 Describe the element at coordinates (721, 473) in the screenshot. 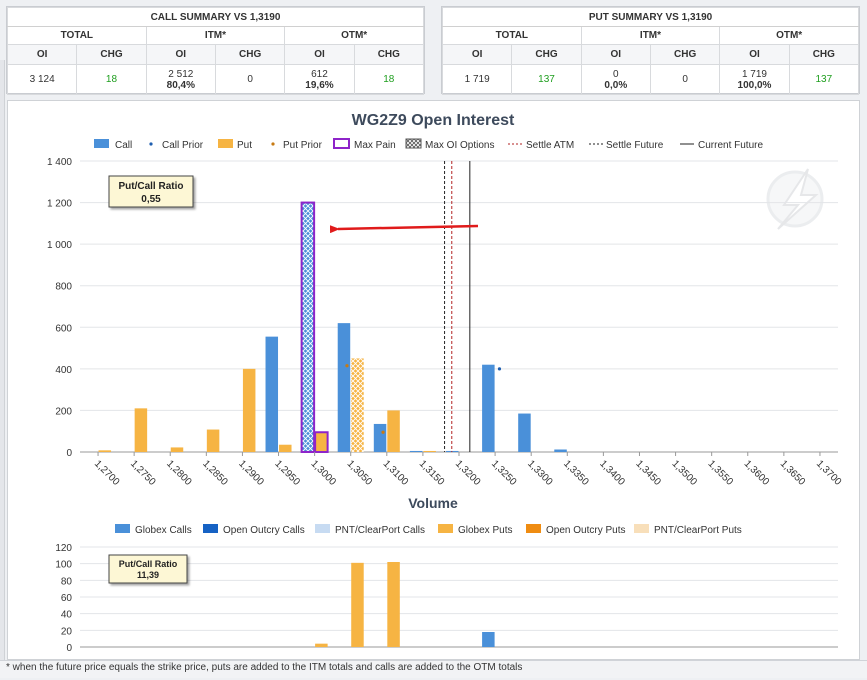

I see `oi-x-tick-label: 1,3550` at that location.